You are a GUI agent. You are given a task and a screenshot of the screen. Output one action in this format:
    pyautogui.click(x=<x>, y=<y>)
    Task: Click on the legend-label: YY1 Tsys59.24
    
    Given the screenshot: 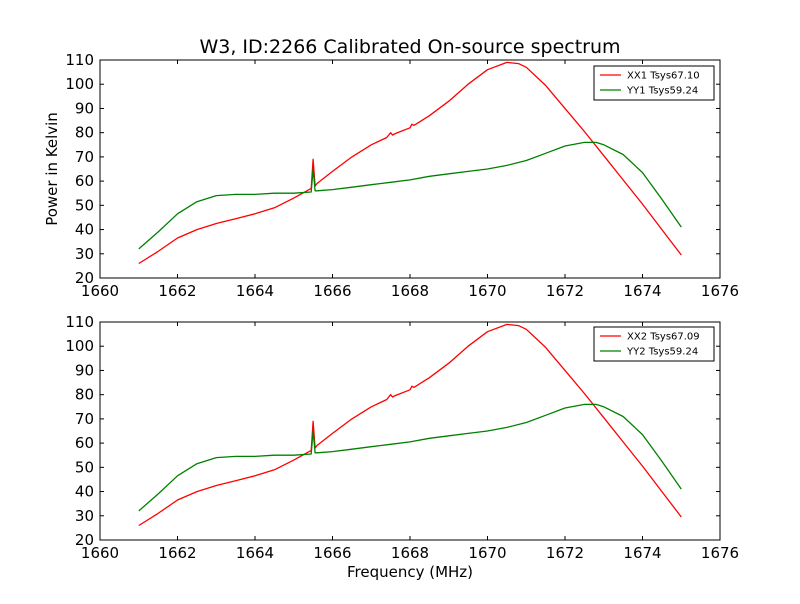 What is the action you would take?
    pyautogui.click(x=662, y=91)
    